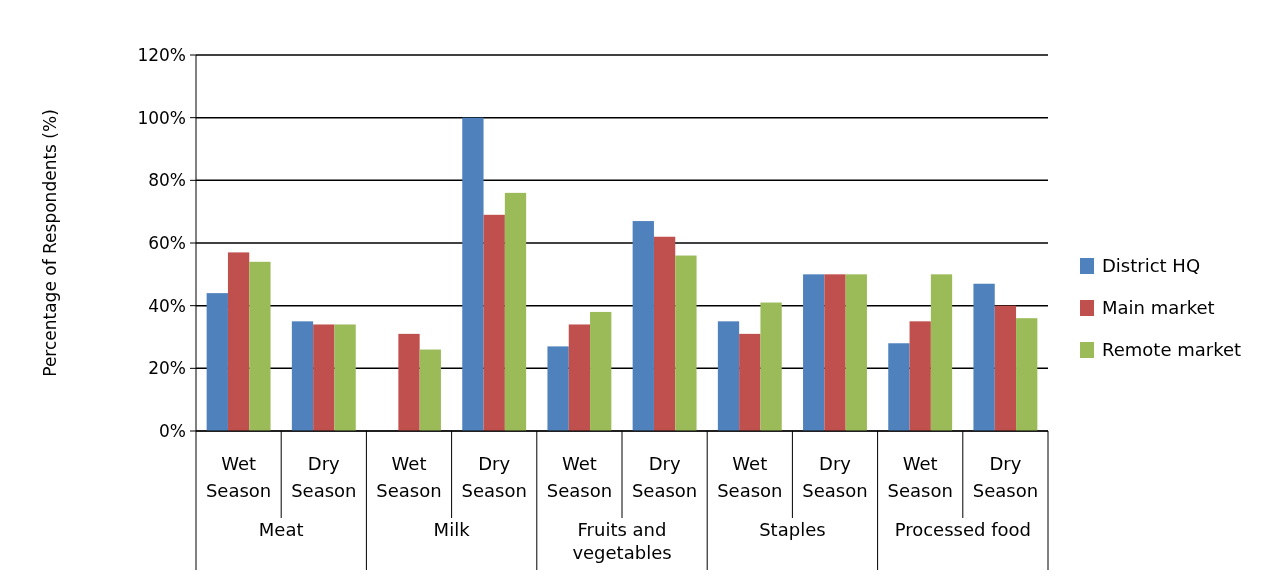 Image resolution: width=1280 pixels, height=580 pixels. What do you see at coordinates (281, 529) in the screenshot?
I see `text: Meat` at bounding box center [281, 529].